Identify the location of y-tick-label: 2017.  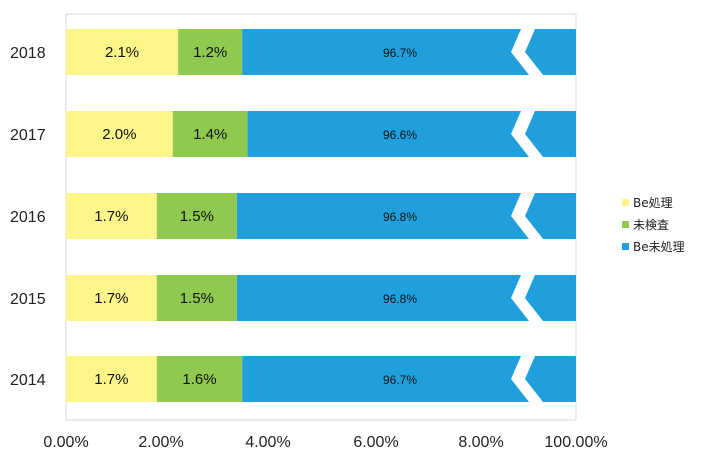
(28, 135).